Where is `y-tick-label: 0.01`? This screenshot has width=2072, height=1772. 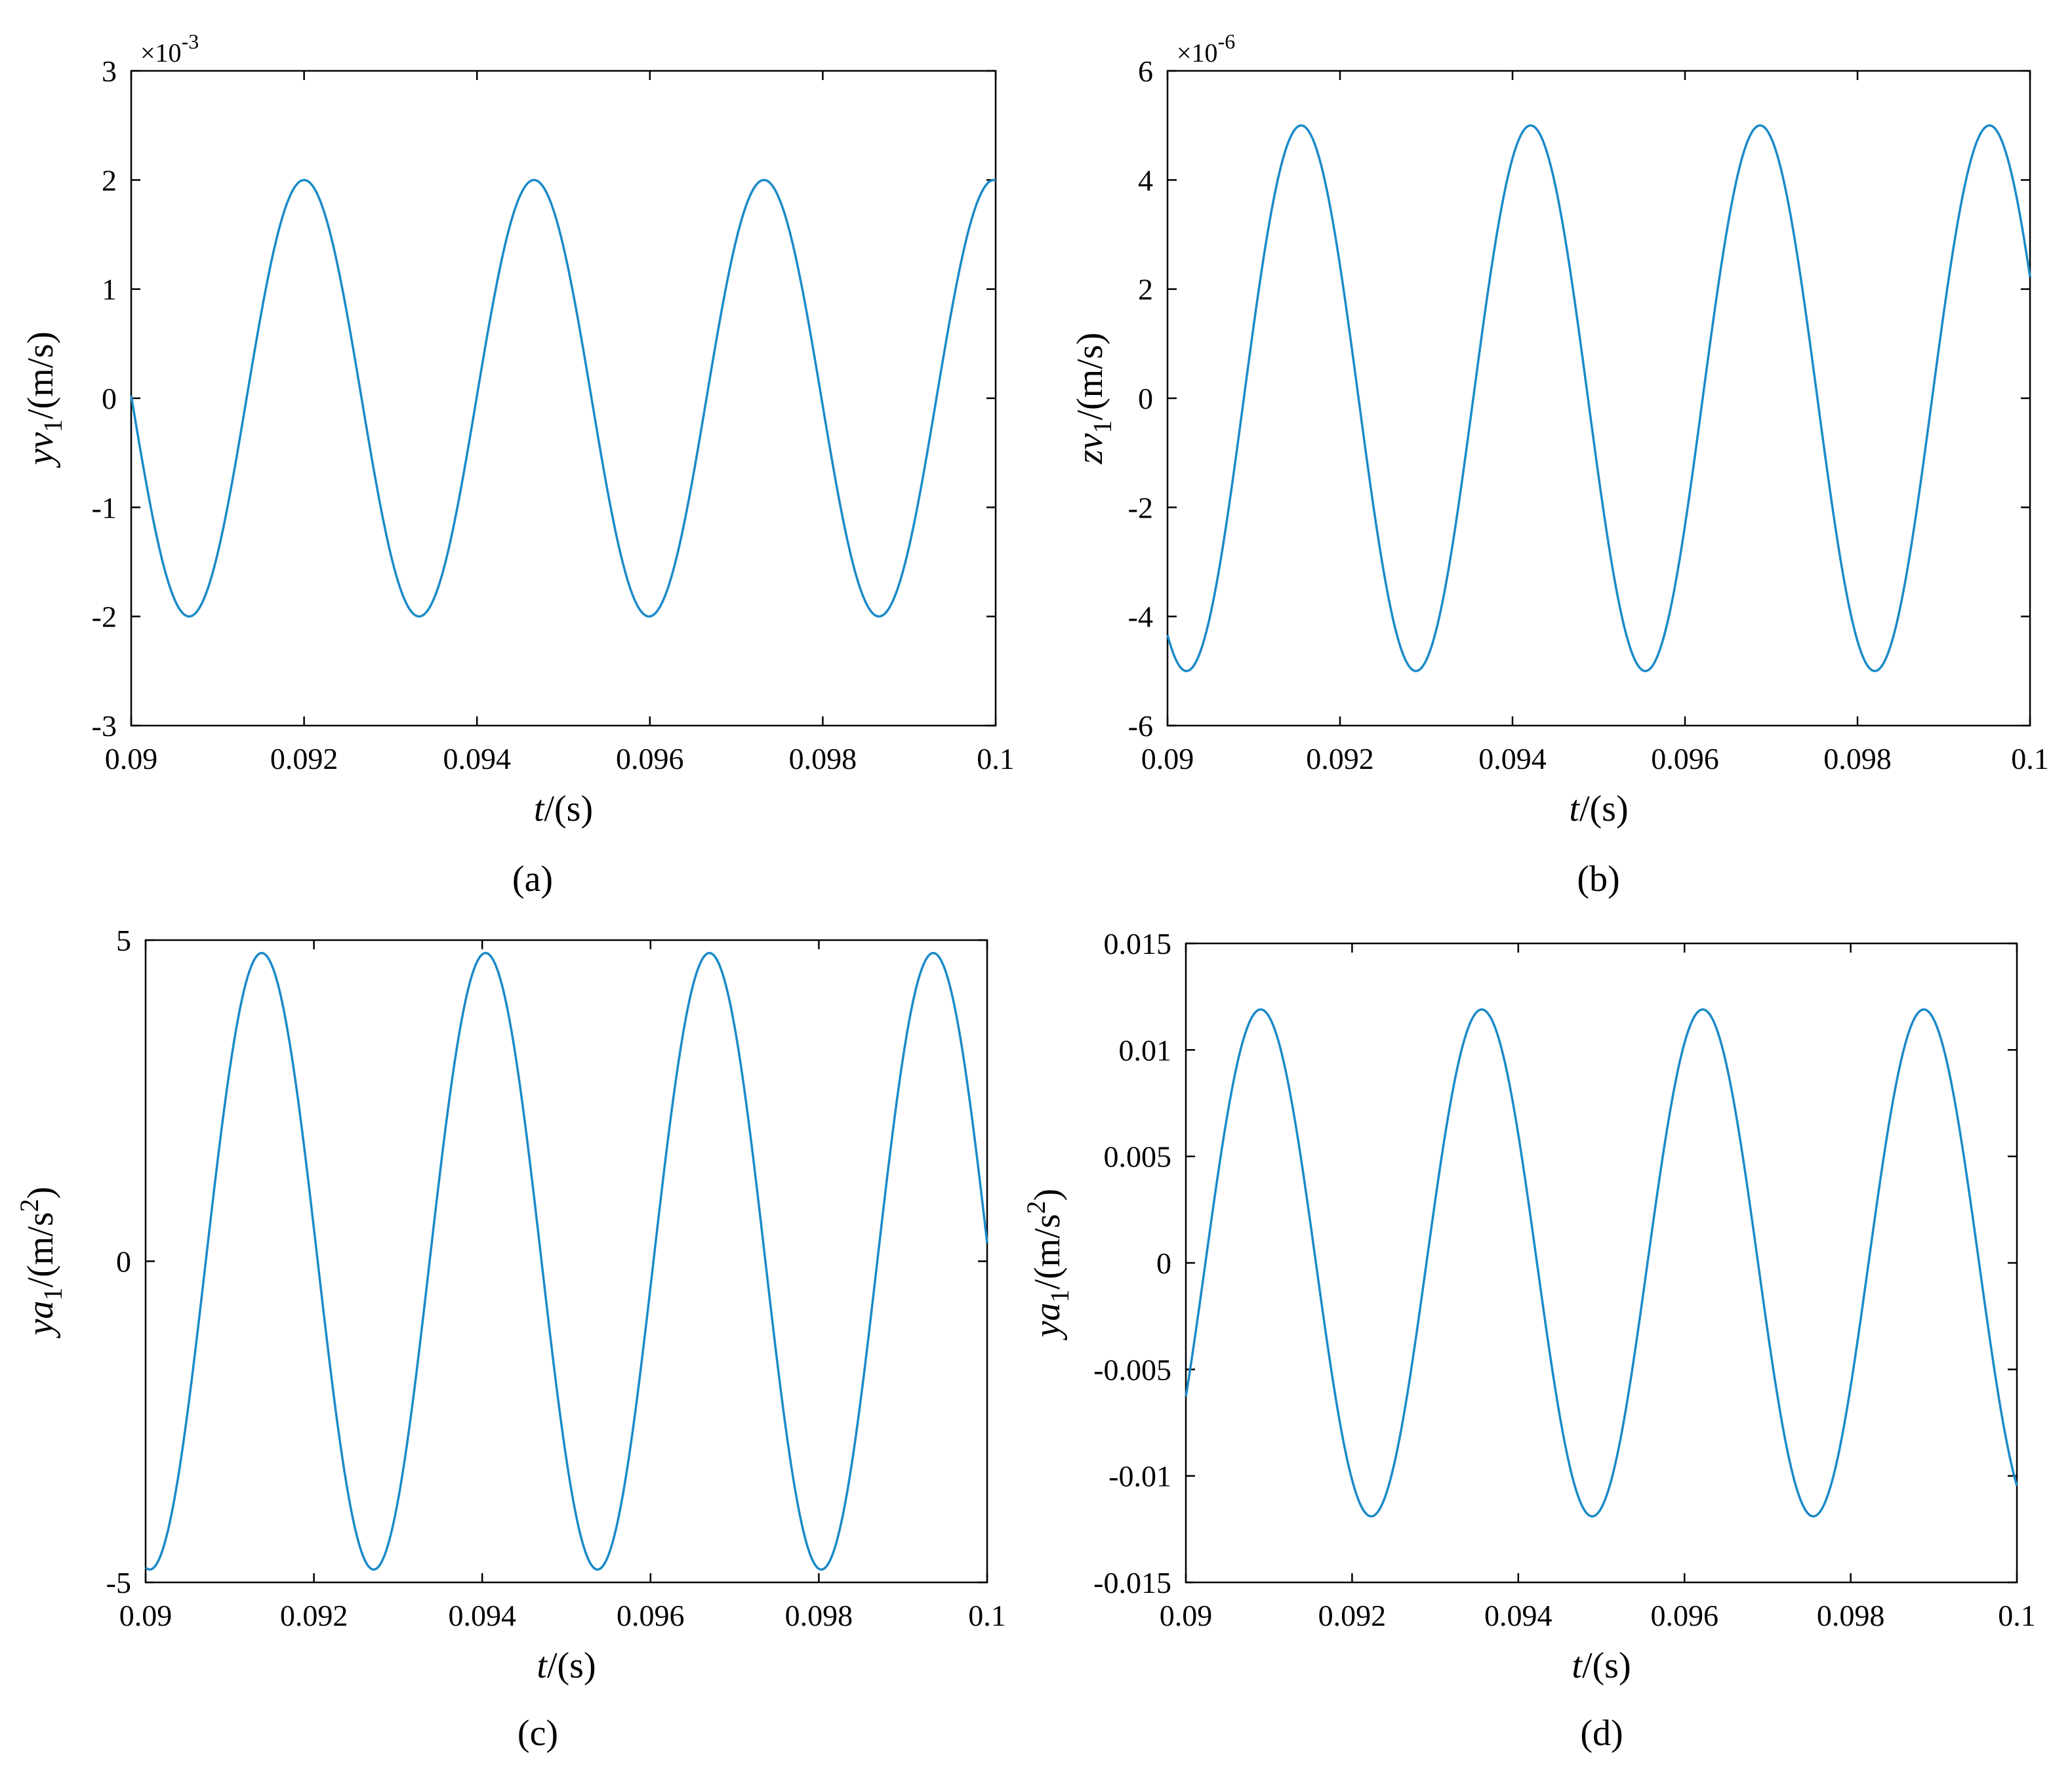 y-tick-label: 0.01 is located at coordinates (1145, 1050).